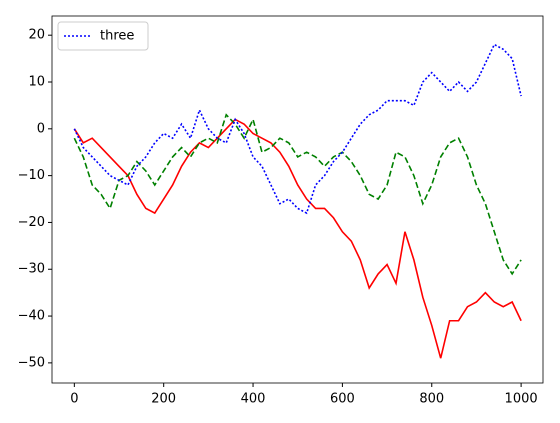 This screenshot has height=423, width=560. What do you see at coordinates (31, 316) in the screenshot?
I see `y-tick-label: −40` at bounding box center [31, 316].